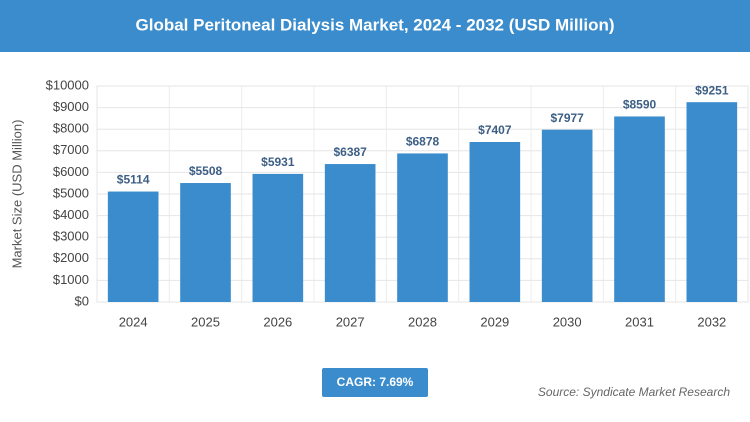 The height and width of the screenshot is (422, 750). Describe the element at coordinates (494, 321) in the screenshot. I see `x-tick-label: 2029` at that location.